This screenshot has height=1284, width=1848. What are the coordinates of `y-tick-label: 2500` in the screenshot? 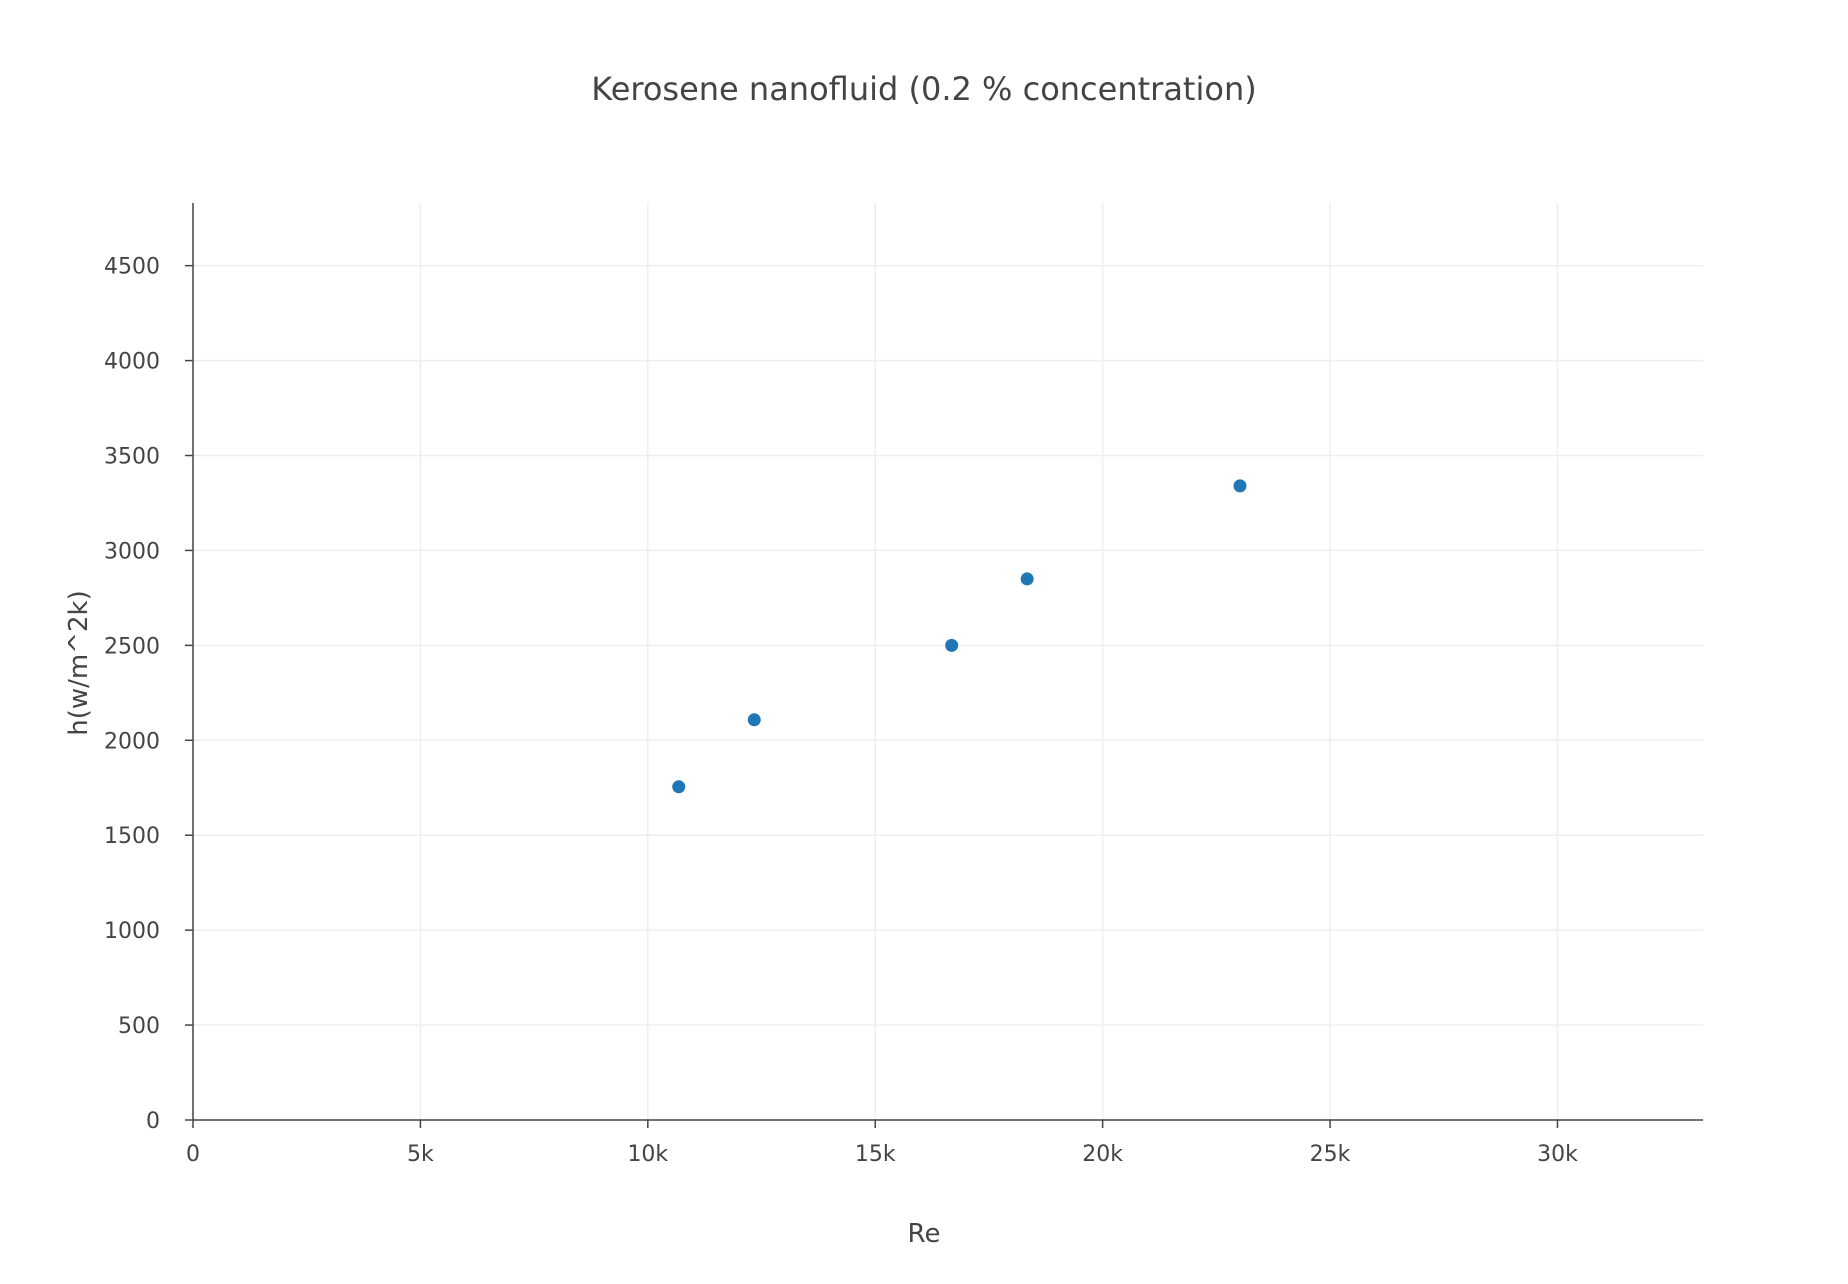 It's located at (132, 646).